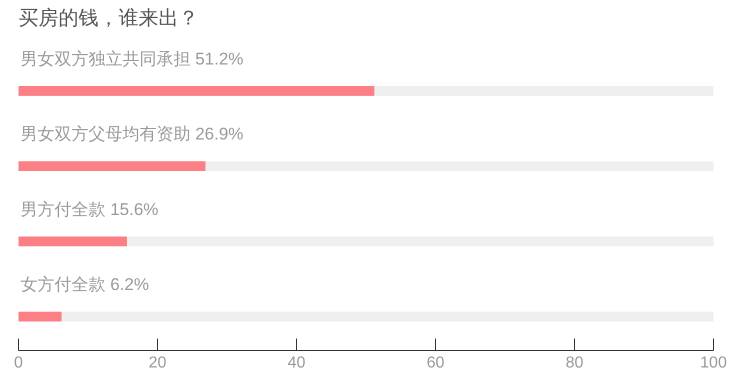 This screenshot has width=740, height=374. Describe the element at coordinates (575, 363) in the screenshot. I see `x-tick-label: 80` at that location.